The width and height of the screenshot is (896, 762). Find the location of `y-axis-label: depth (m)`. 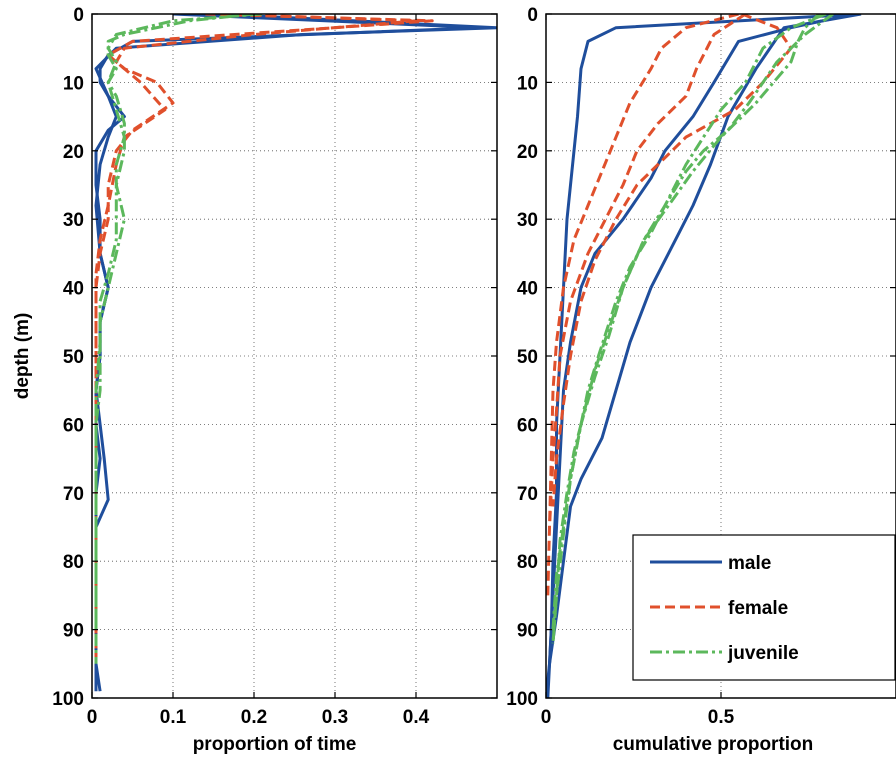

y-axis-label: depth (m) is located at coordinates (22, 356).